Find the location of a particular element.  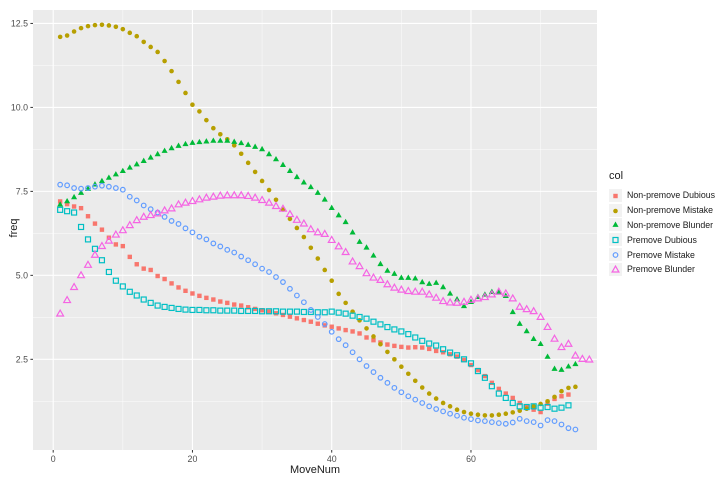

legend-label: Non-premove Mistake is located at coordinates (670, 210).